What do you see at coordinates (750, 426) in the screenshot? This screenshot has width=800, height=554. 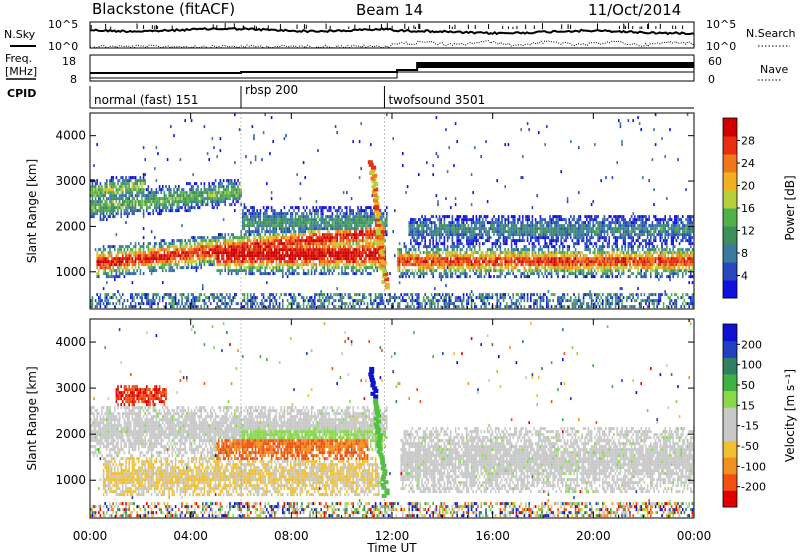 I see `velocity-colorbar-tick-4: -15` at bounding box center [750, 426].